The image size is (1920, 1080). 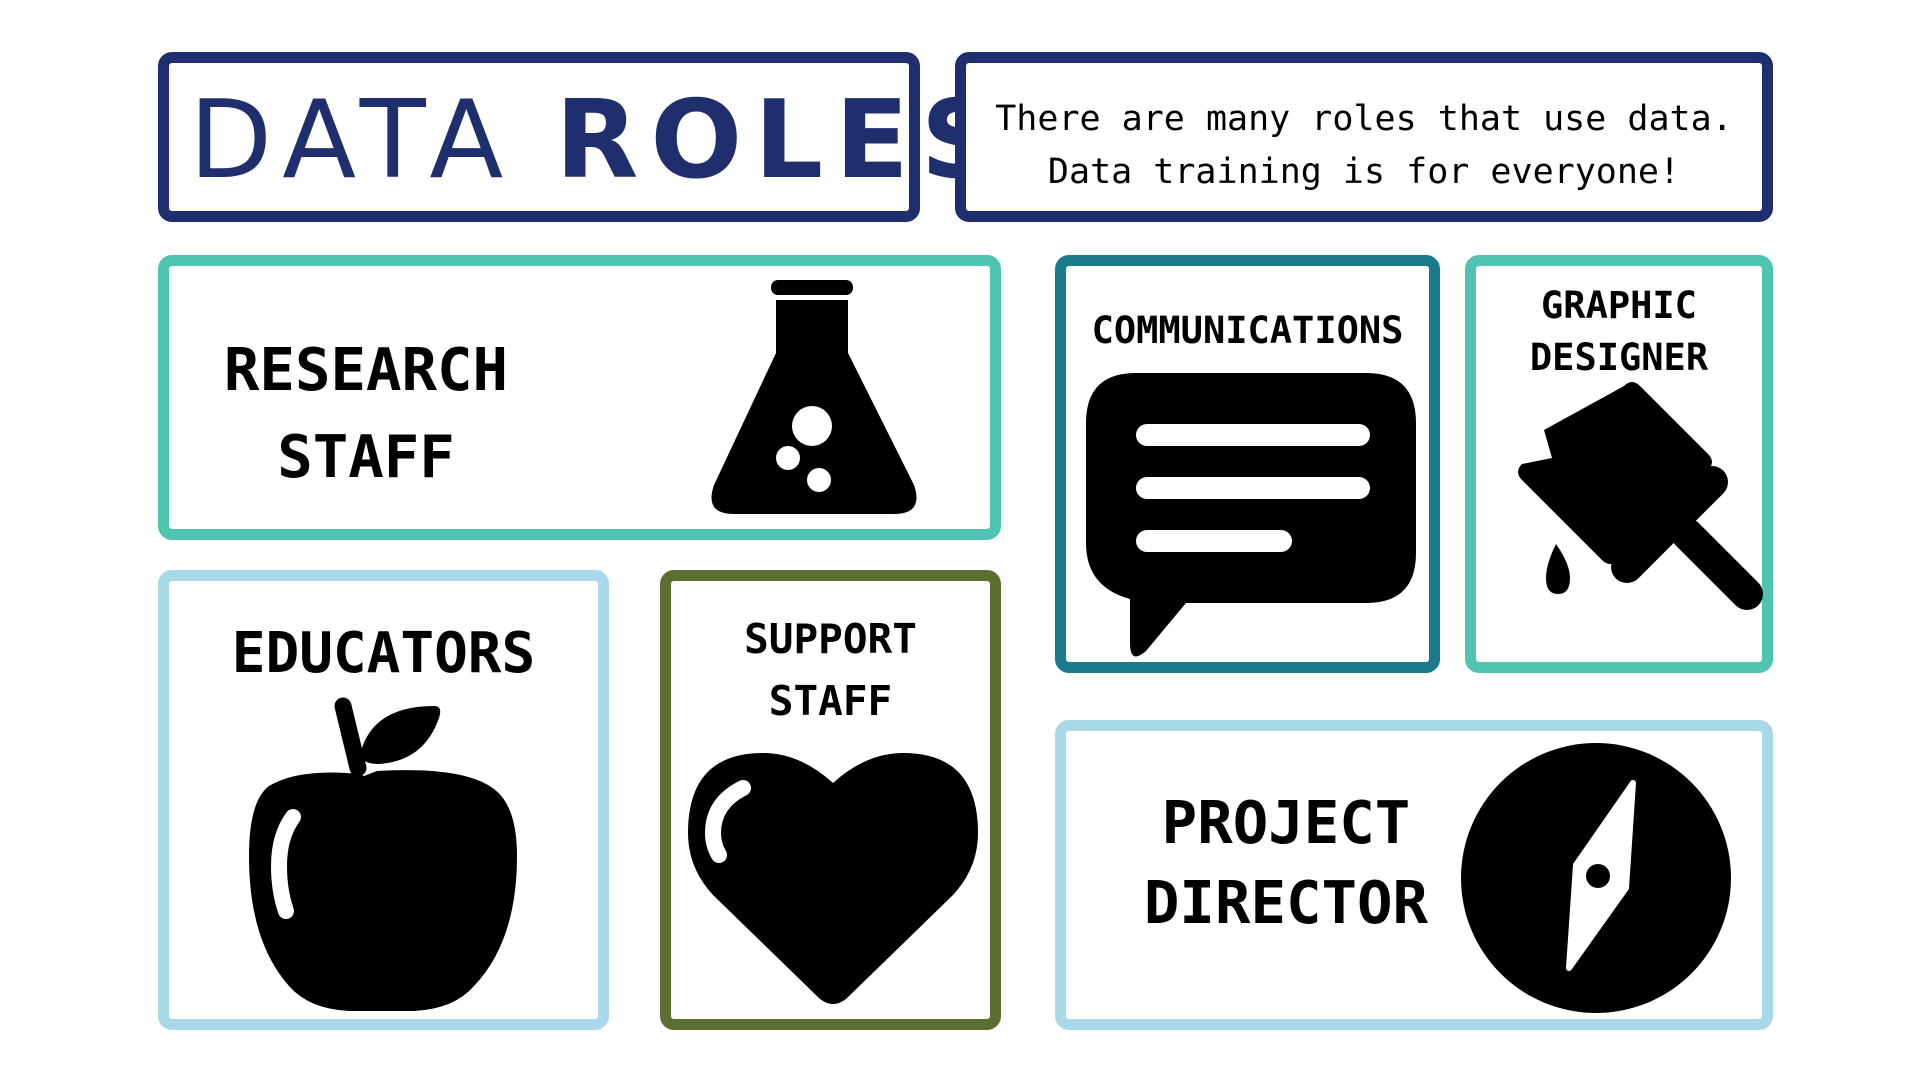 I want to click on project-director-card: PROJECT DIRECTOR, so click(x=1414, y=875).